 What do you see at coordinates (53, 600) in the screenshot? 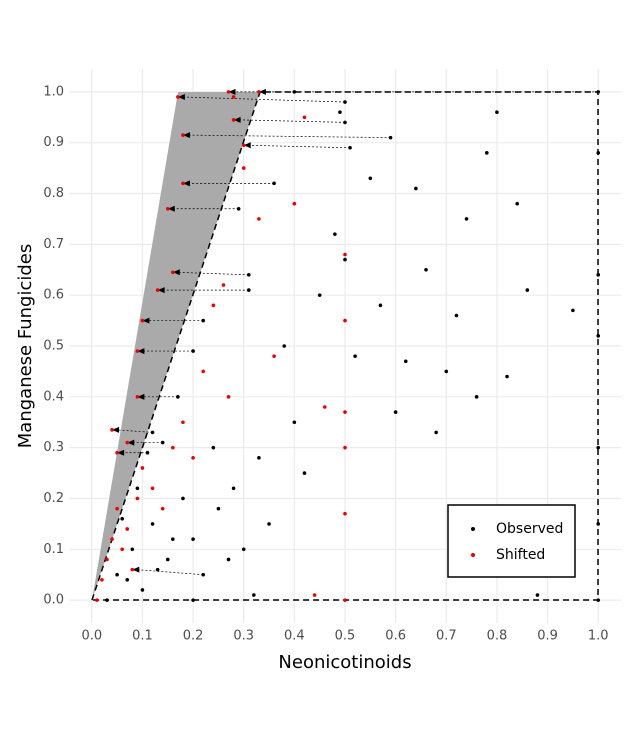
I see `y-tick-label: 0.0` at bounding box center [53, 600].